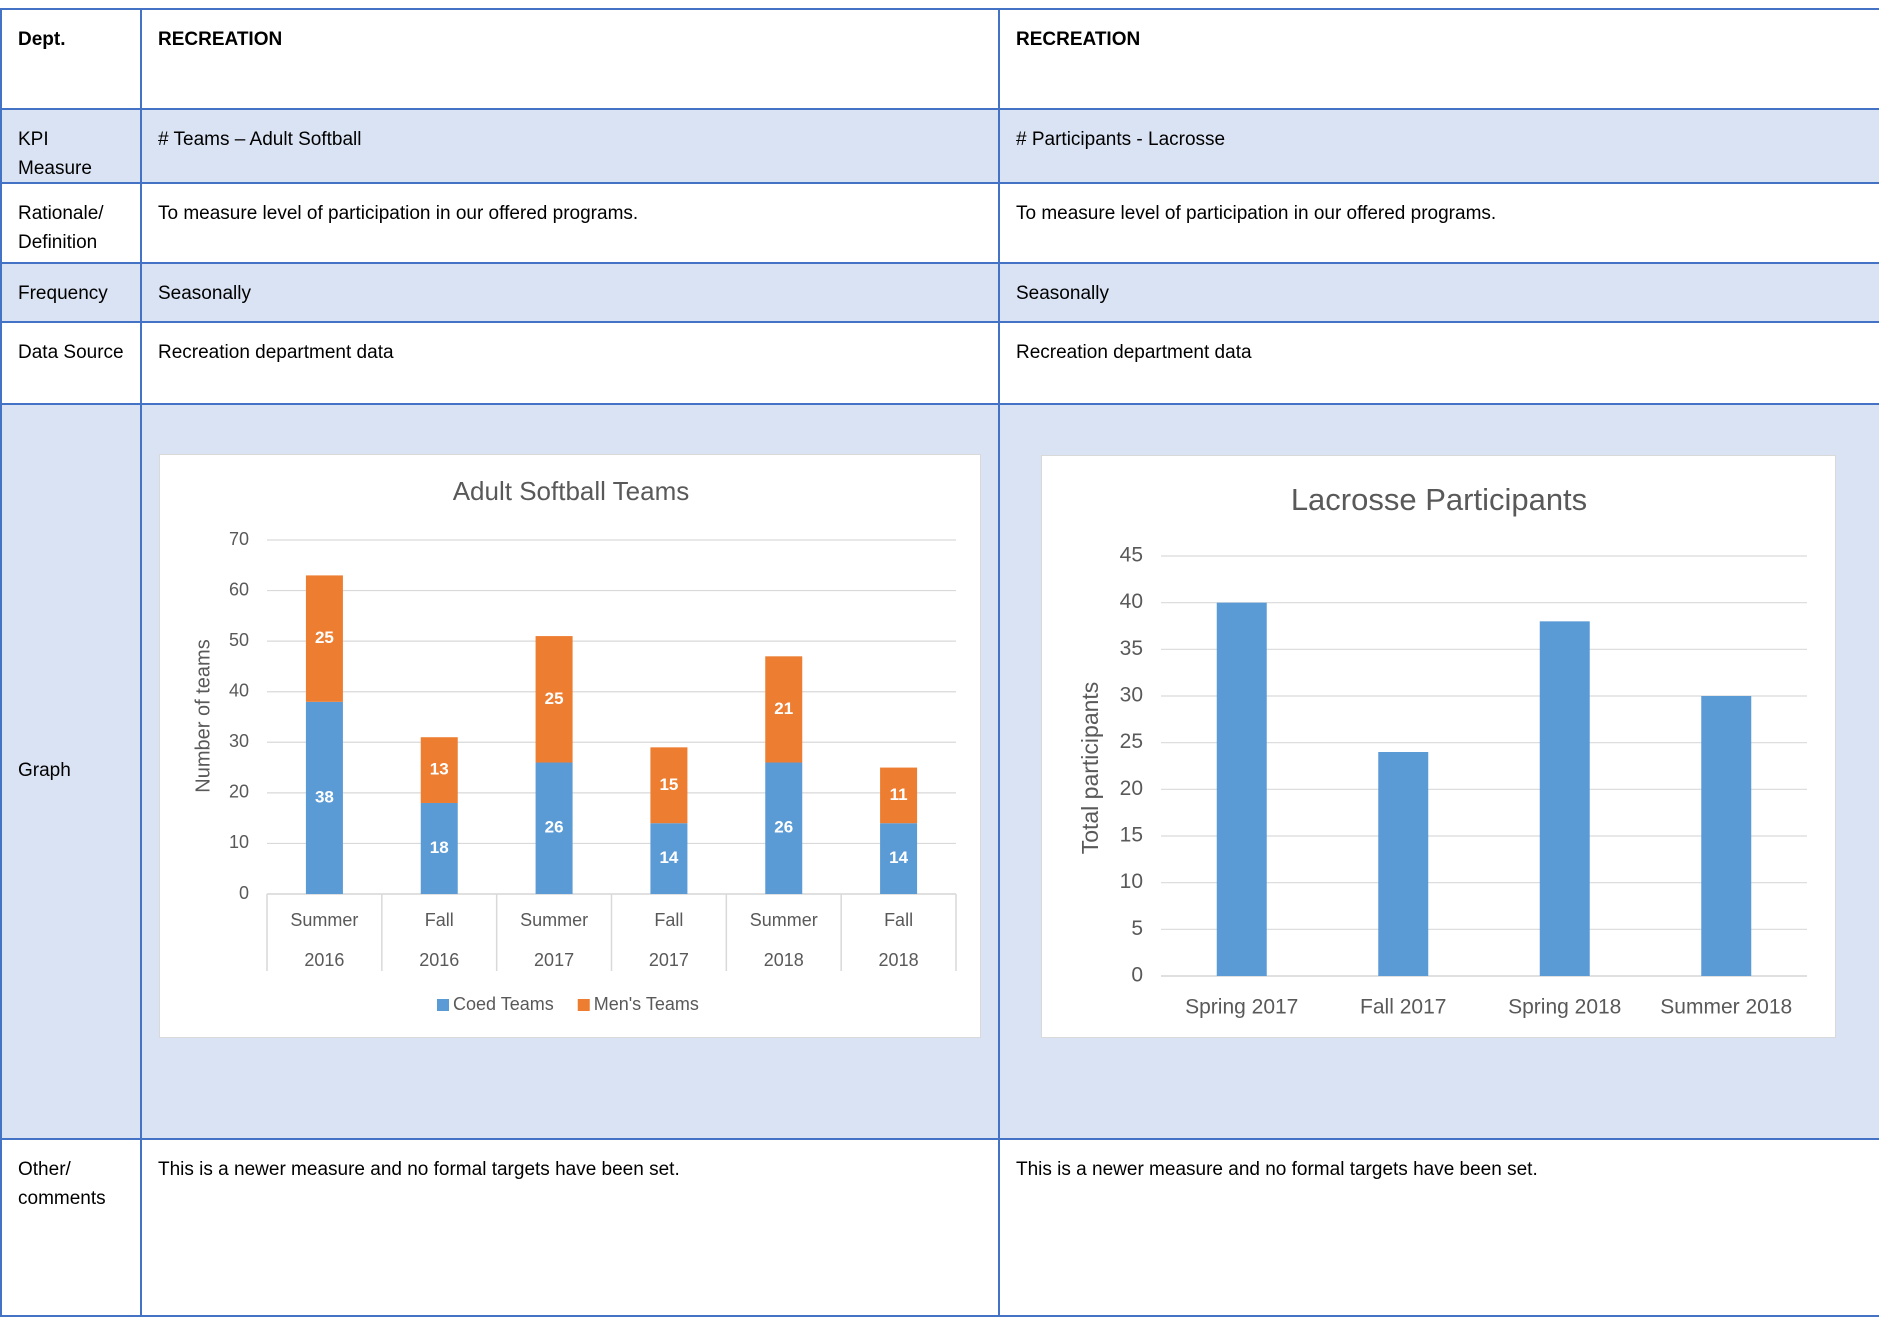 This screenshot has height=1319, width=1879. I want to click on y-tick-label: 5, so click(1137, 928).